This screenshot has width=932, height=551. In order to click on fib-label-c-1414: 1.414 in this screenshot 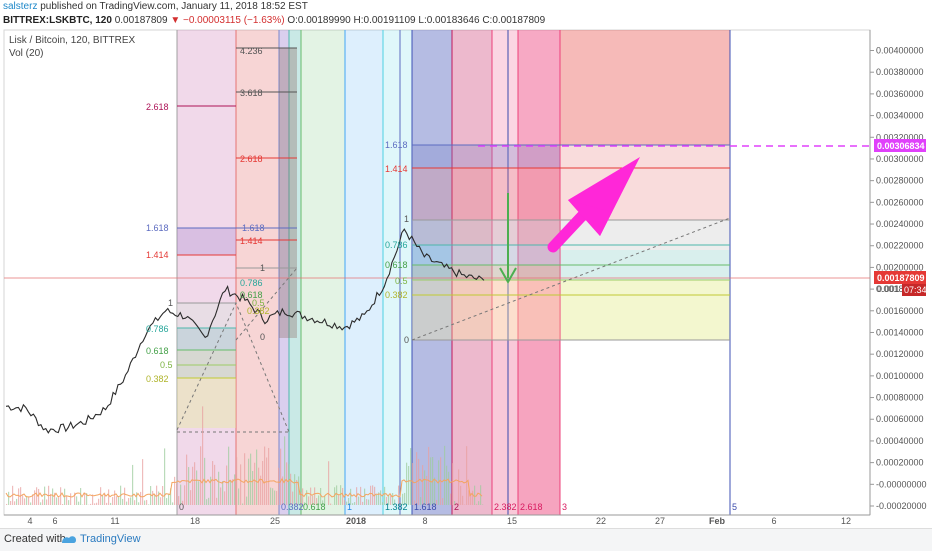, I will do `click(396, 169)`.